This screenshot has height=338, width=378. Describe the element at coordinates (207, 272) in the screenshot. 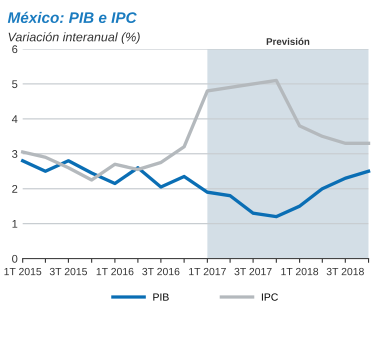

I see `x-tick-label: 1T 2017` at that location.